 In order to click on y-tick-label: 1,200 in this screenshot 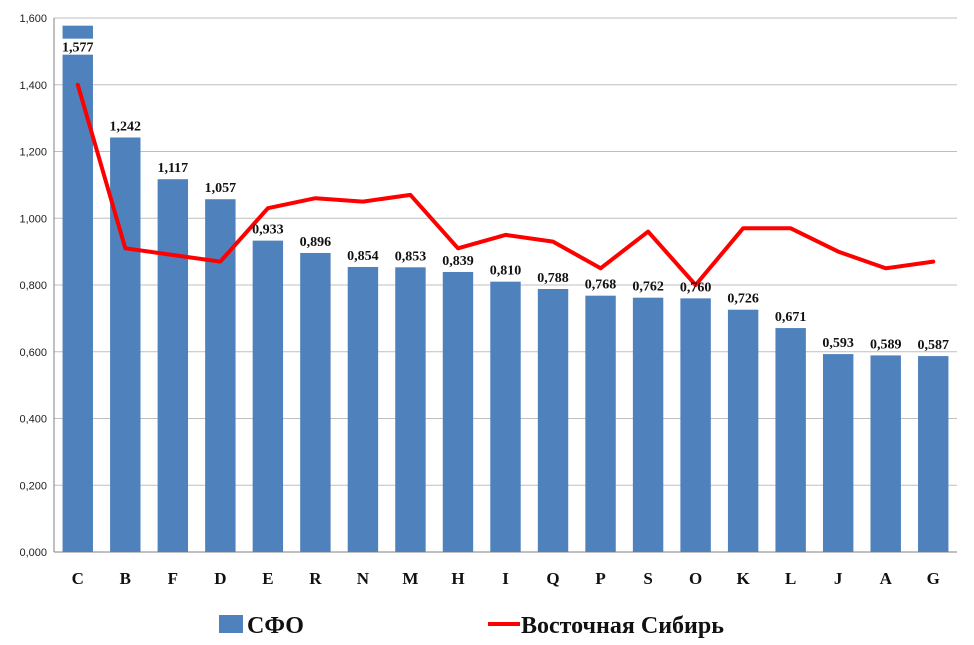, I will do `click(33, 153)`.